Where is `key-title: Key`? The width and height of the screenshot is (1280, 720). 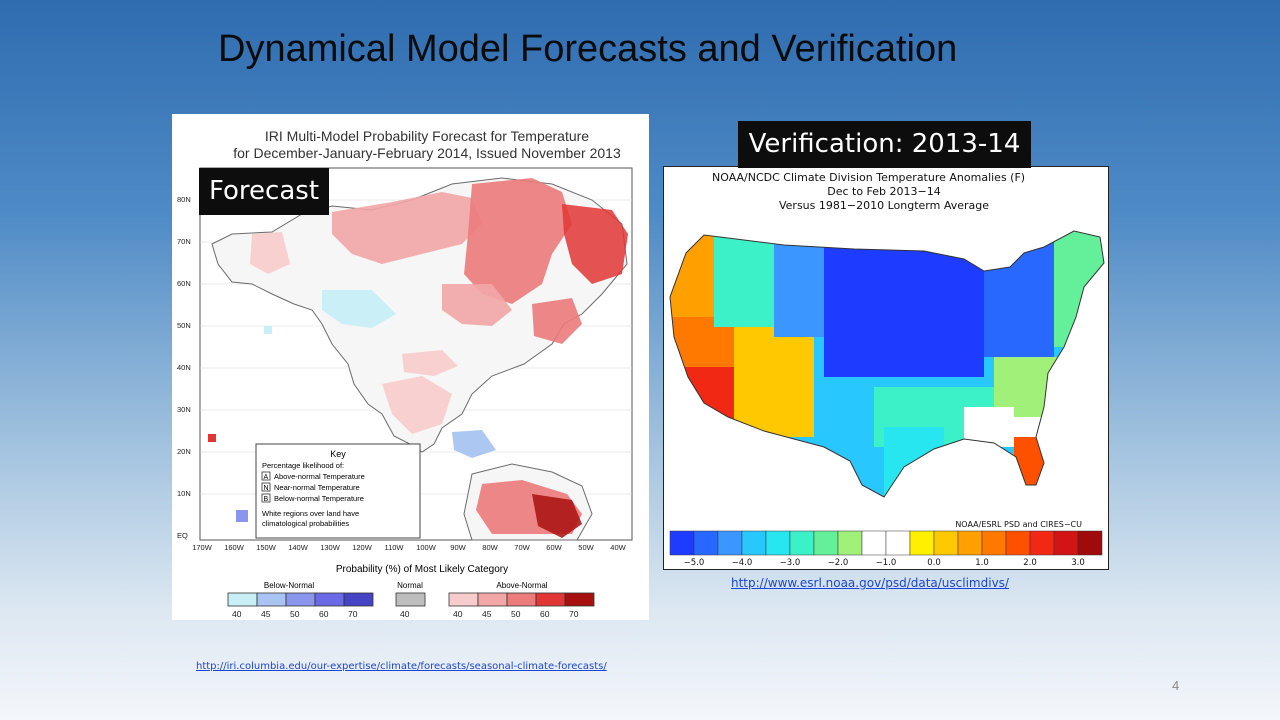 key-title: Key is located at coordinates (338, 454).